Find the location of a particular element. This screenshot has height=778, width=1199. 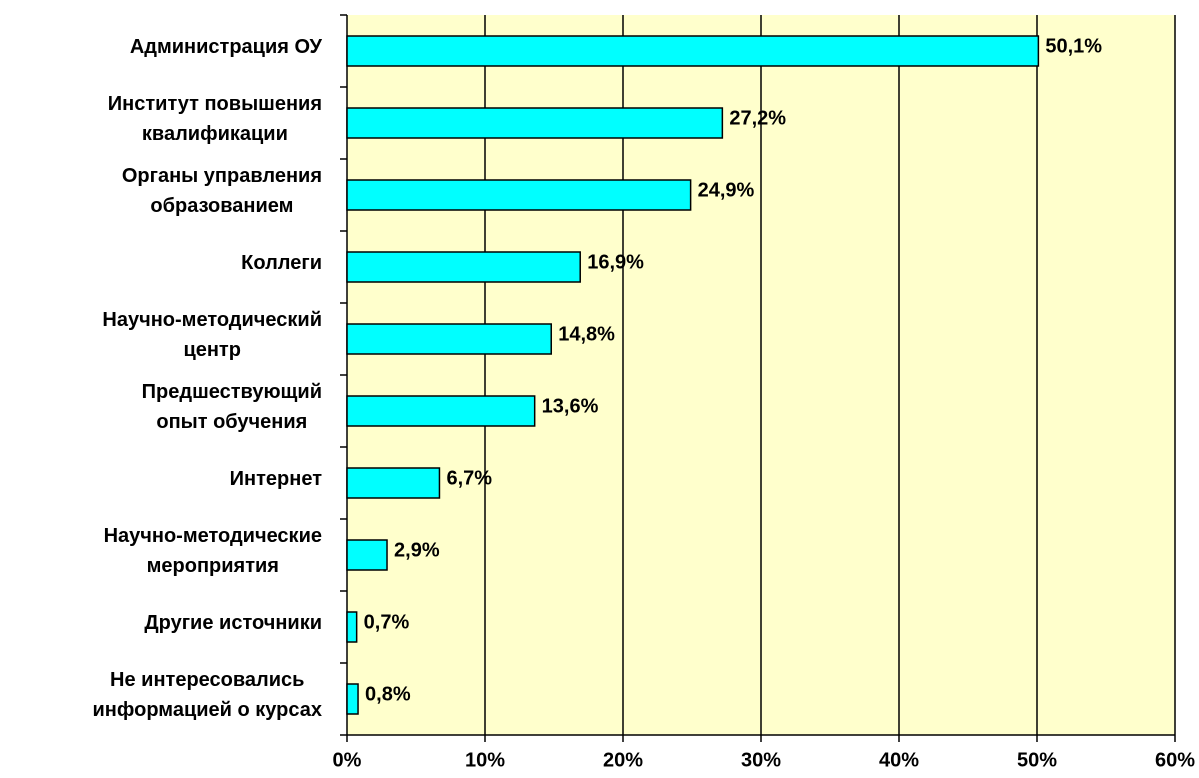

data-label: 50,1% is located at coordinates (1073, 46).